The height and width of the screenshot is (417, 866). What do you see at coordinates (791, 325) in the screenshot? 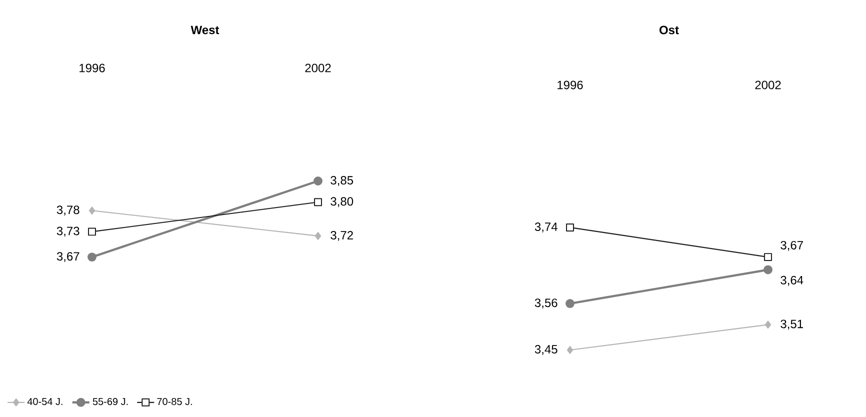
I see `data-label: 3,51` at bounding box center [791, 325].